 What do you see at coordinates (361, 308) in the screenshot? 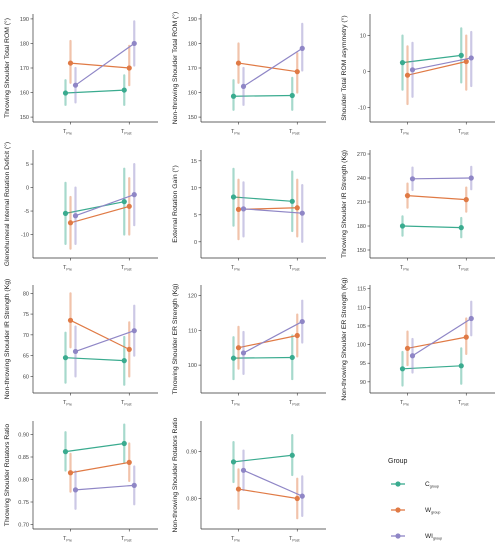
I see `y-tick-label: 110` at bounding box center [361, 308].